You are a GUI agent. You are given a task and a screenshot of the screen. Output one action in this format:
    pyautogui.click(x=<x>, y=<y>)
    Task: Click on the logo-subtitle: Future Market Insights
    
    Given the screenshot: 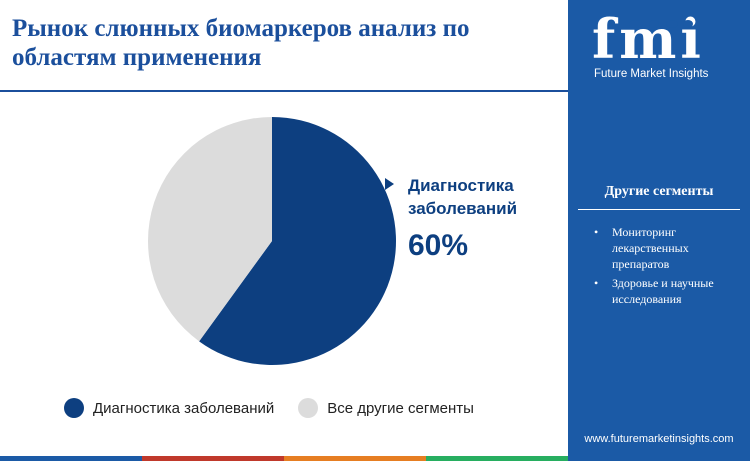 What is the action you would take?
    pyautogui.click(x=651, y=74)
    